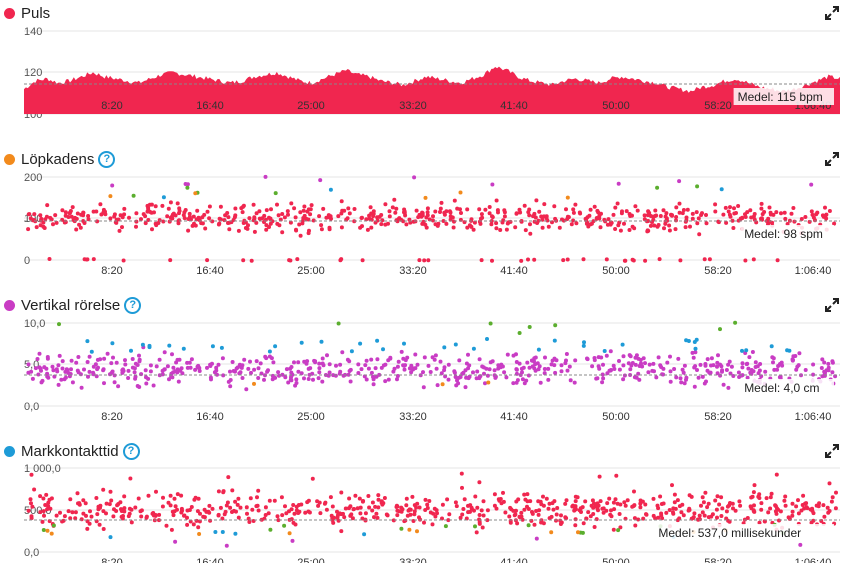 This screenshot has width=847, height=563. What do you see at coordinates (31, 553) in the screenshot?
I see `y-tick-label: 0,0` at bounding box center [31, 553].